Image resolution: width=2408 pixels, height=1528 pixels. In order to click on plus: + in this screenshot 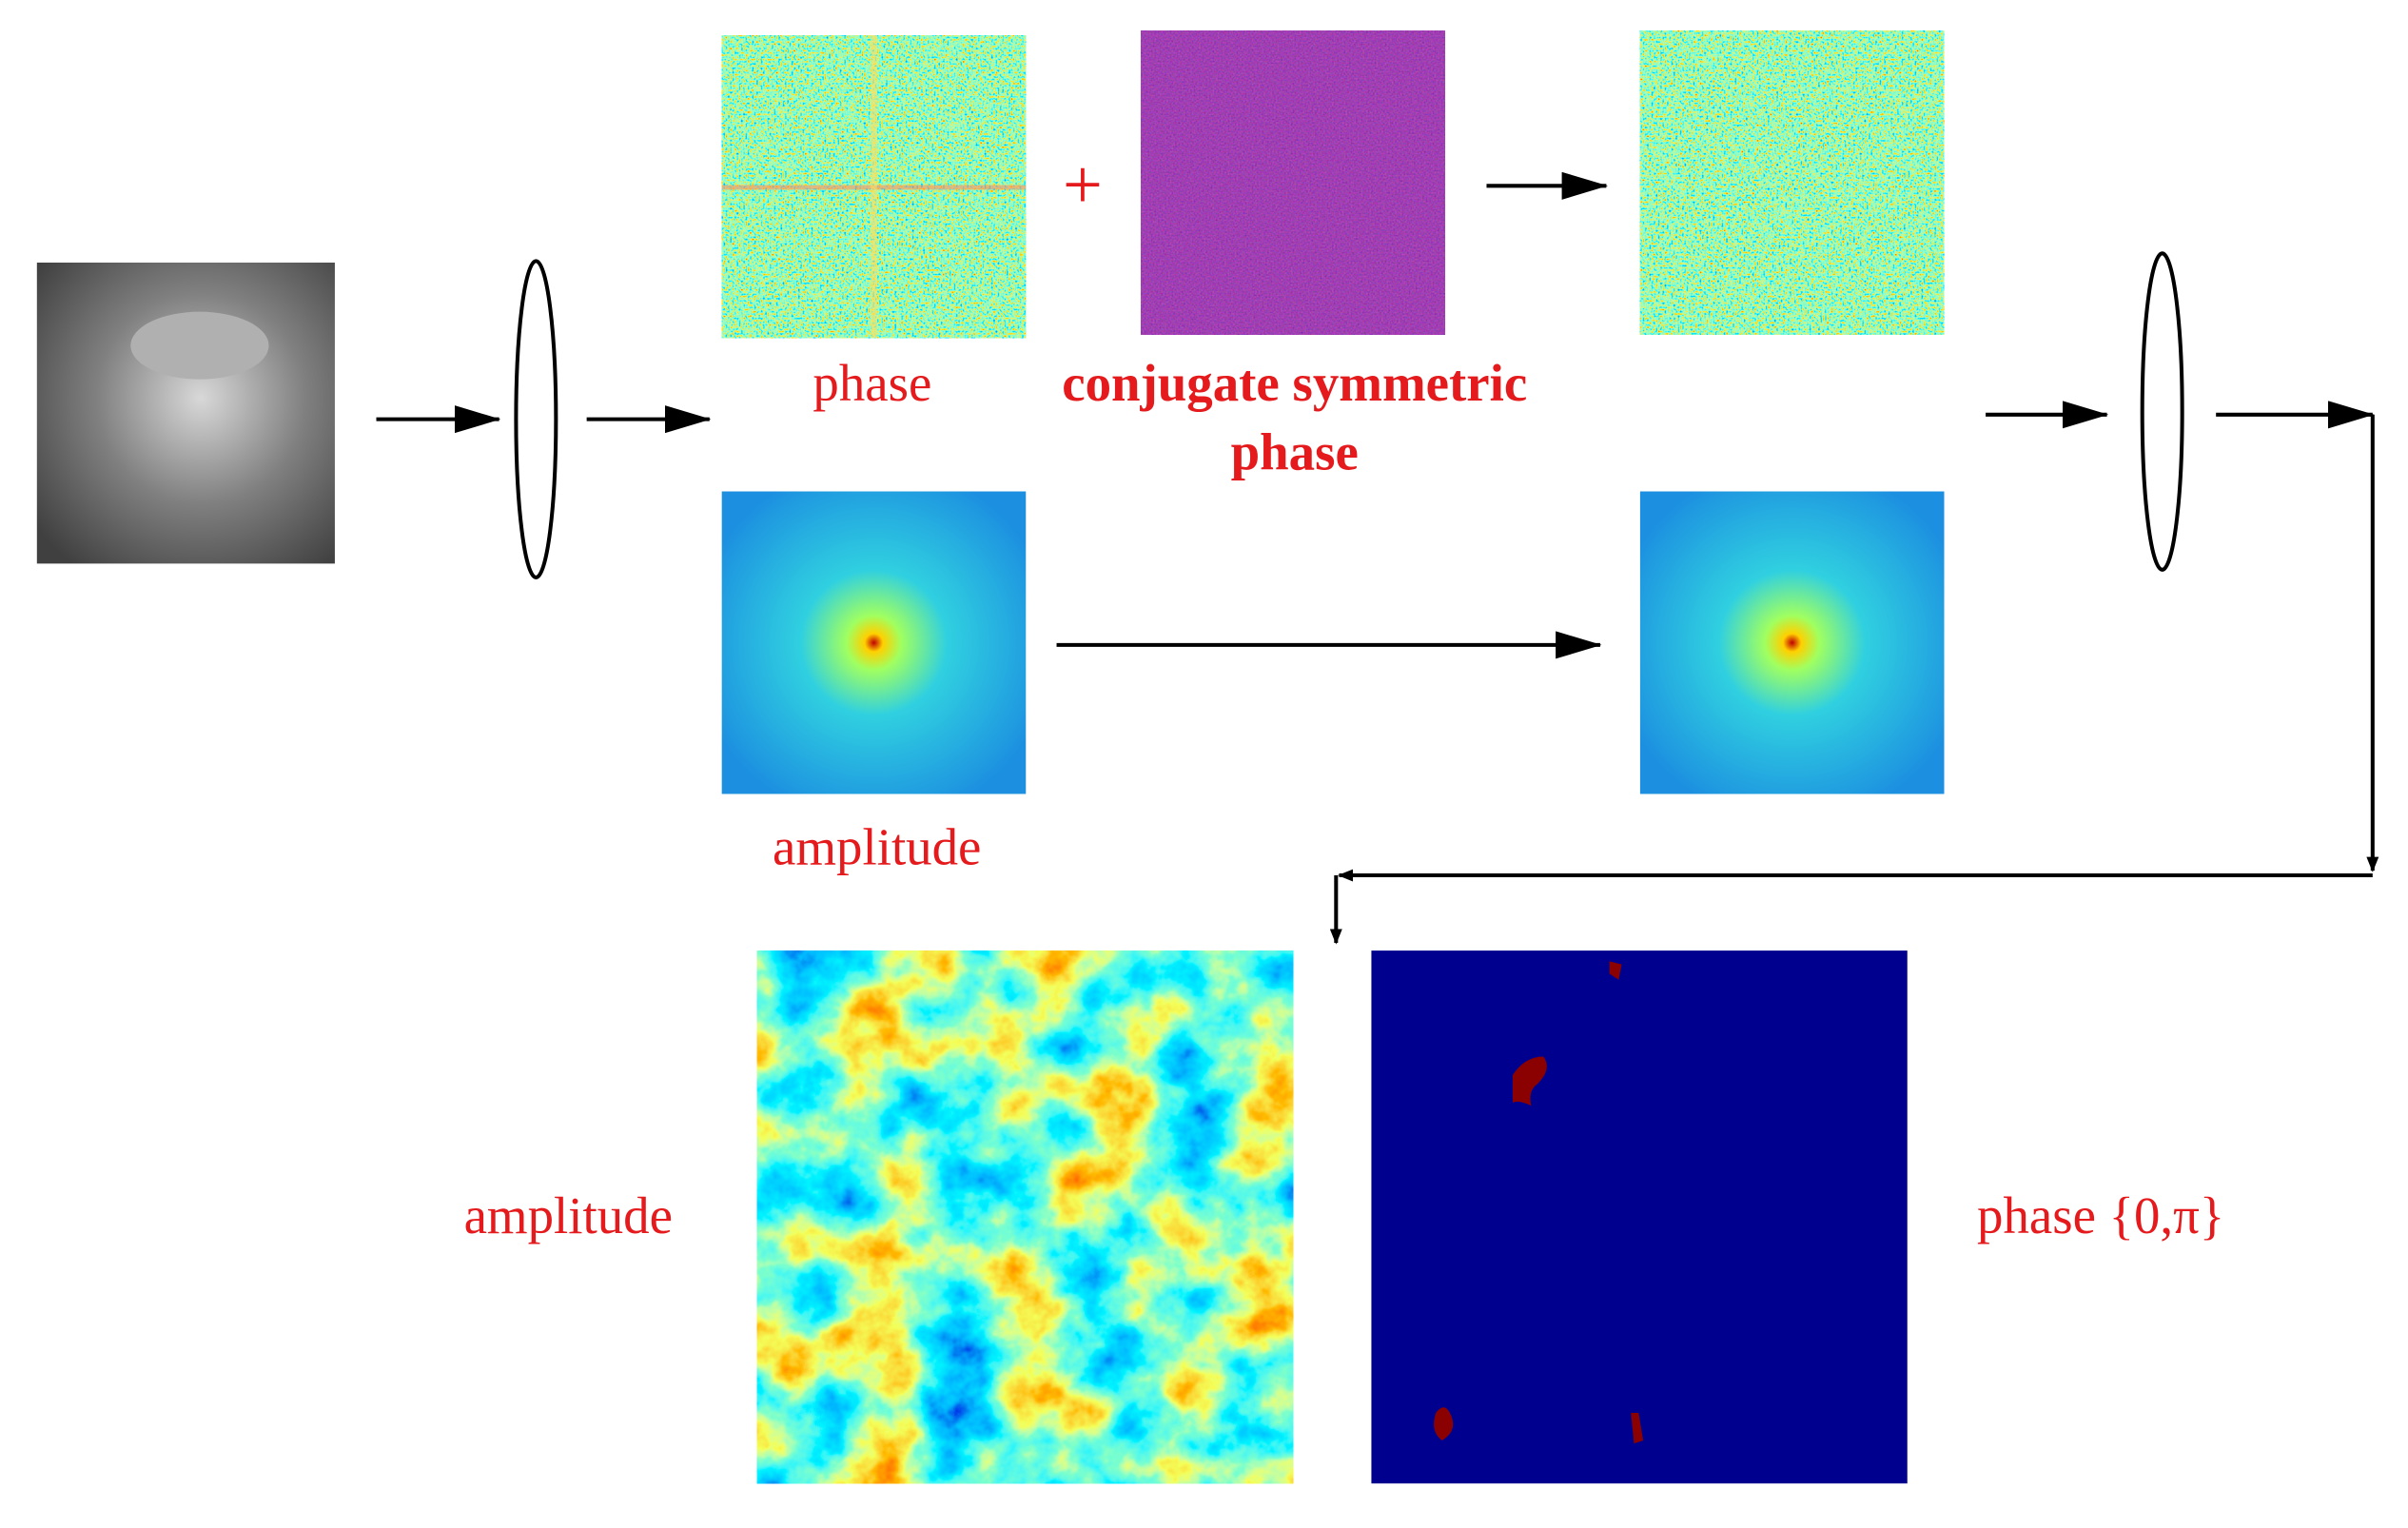, I will do `click(1083, 186)`.